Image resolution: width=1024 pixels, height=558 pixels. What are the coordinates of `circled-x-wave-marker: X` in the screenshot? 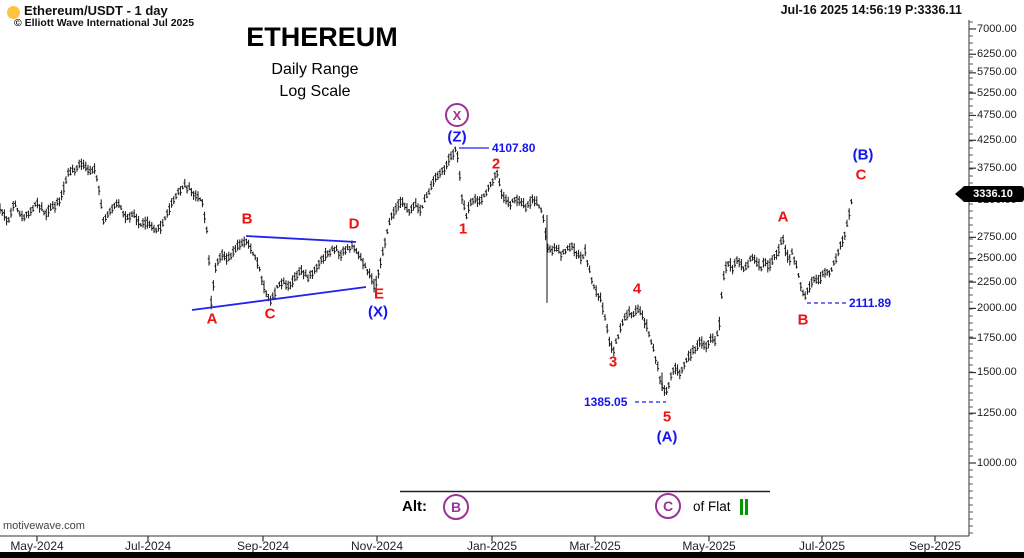 It's located at (457, 115).